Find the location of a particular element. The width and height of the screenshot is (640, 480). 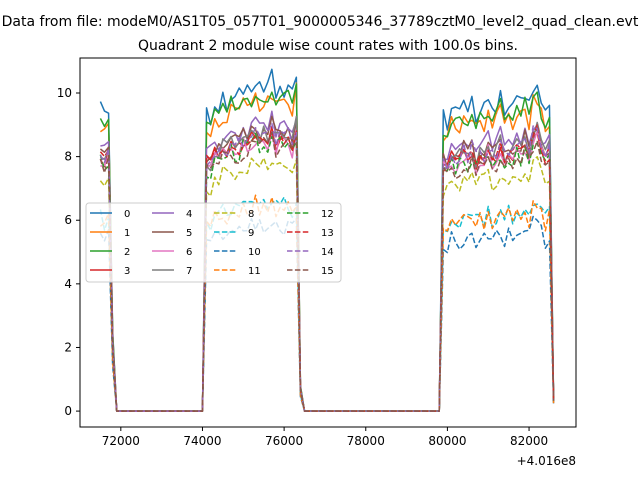

legend-label-6: 6 is located at coordinates (189, 252).